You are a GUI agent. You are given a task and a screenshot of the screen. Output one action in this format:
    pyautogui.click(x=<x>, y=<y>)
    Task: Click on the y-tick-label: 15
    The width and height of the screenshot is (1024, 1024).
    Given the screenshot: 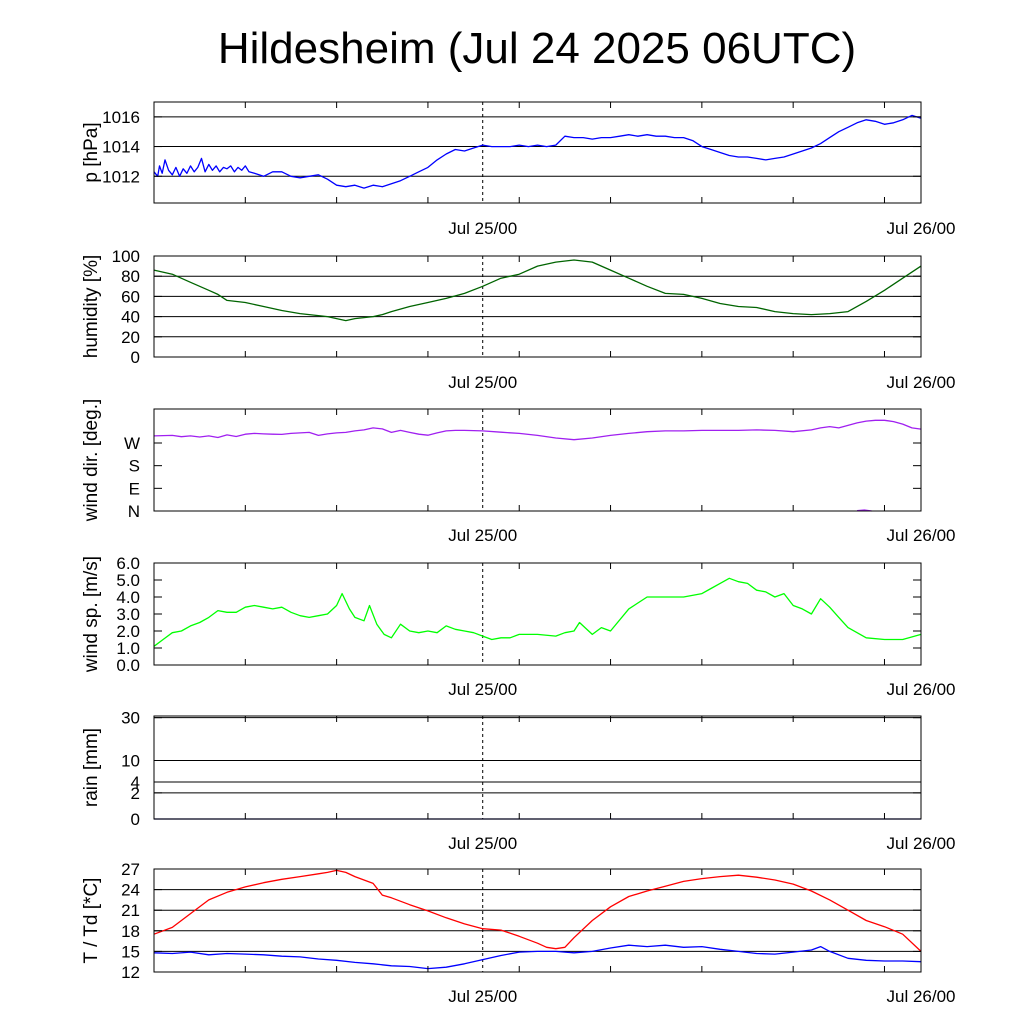 What is the action you would take?
    pyautogui.click(x=130, y=951)
    